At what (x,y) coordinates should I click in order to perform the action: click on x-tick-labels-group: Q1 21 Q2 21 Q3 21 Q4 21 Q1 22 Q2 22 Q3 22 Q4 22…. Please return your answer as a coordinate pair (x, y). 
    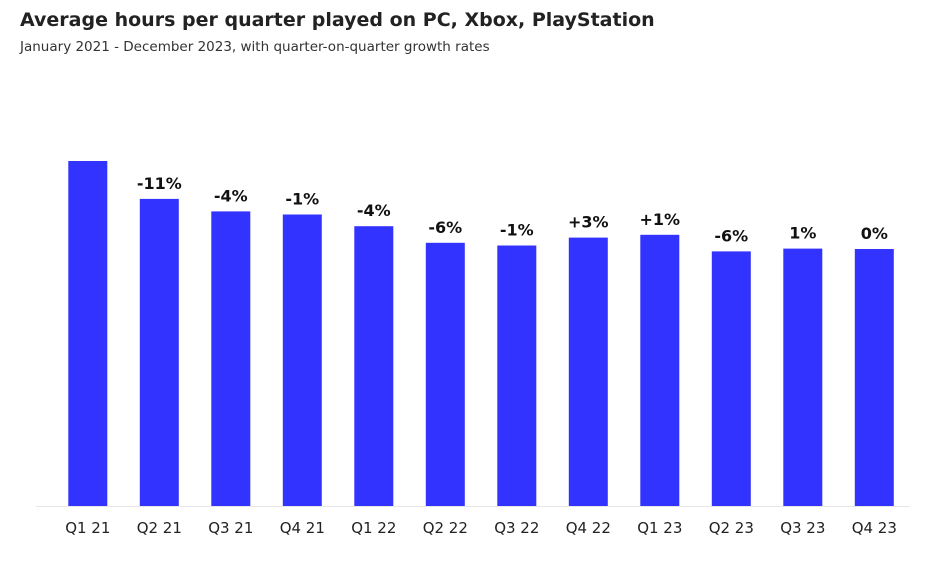
    Looking at the image, I should click on (481, 528).